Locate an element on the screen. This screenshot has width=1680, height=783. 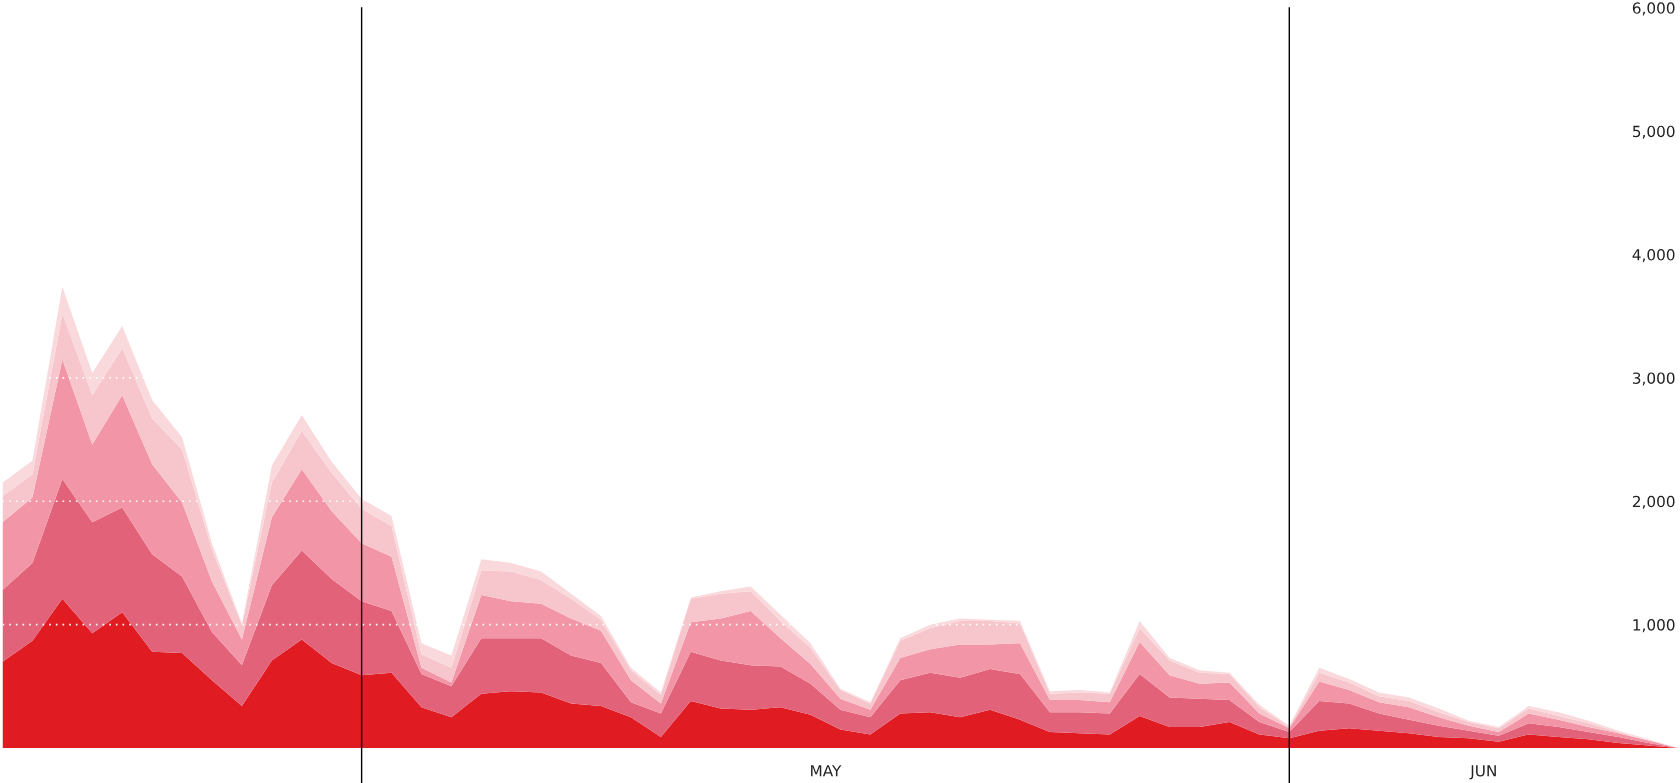
x-tick-label: JUN is located at coordinates (1482, 772).